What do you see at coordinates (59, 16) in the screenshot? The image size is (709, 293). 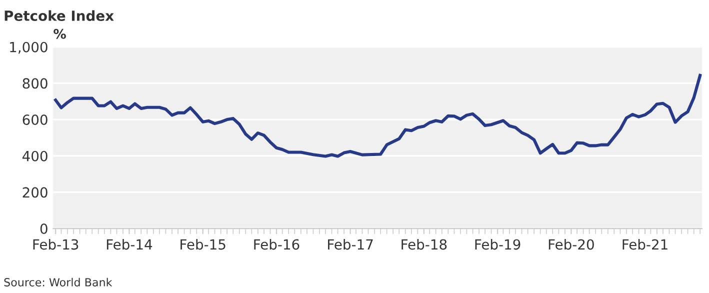 I see `chart-title: Petcoke Index` at bounding box center [59, 16].